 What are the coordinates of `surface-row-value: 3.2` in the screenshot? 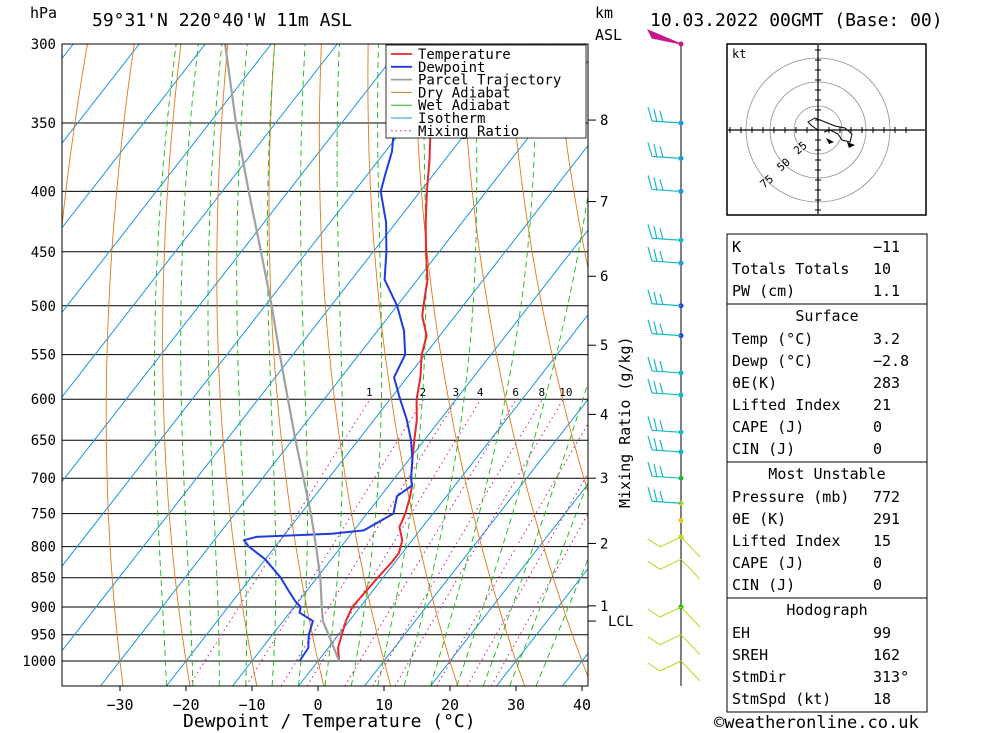 It's located at (886, 339).